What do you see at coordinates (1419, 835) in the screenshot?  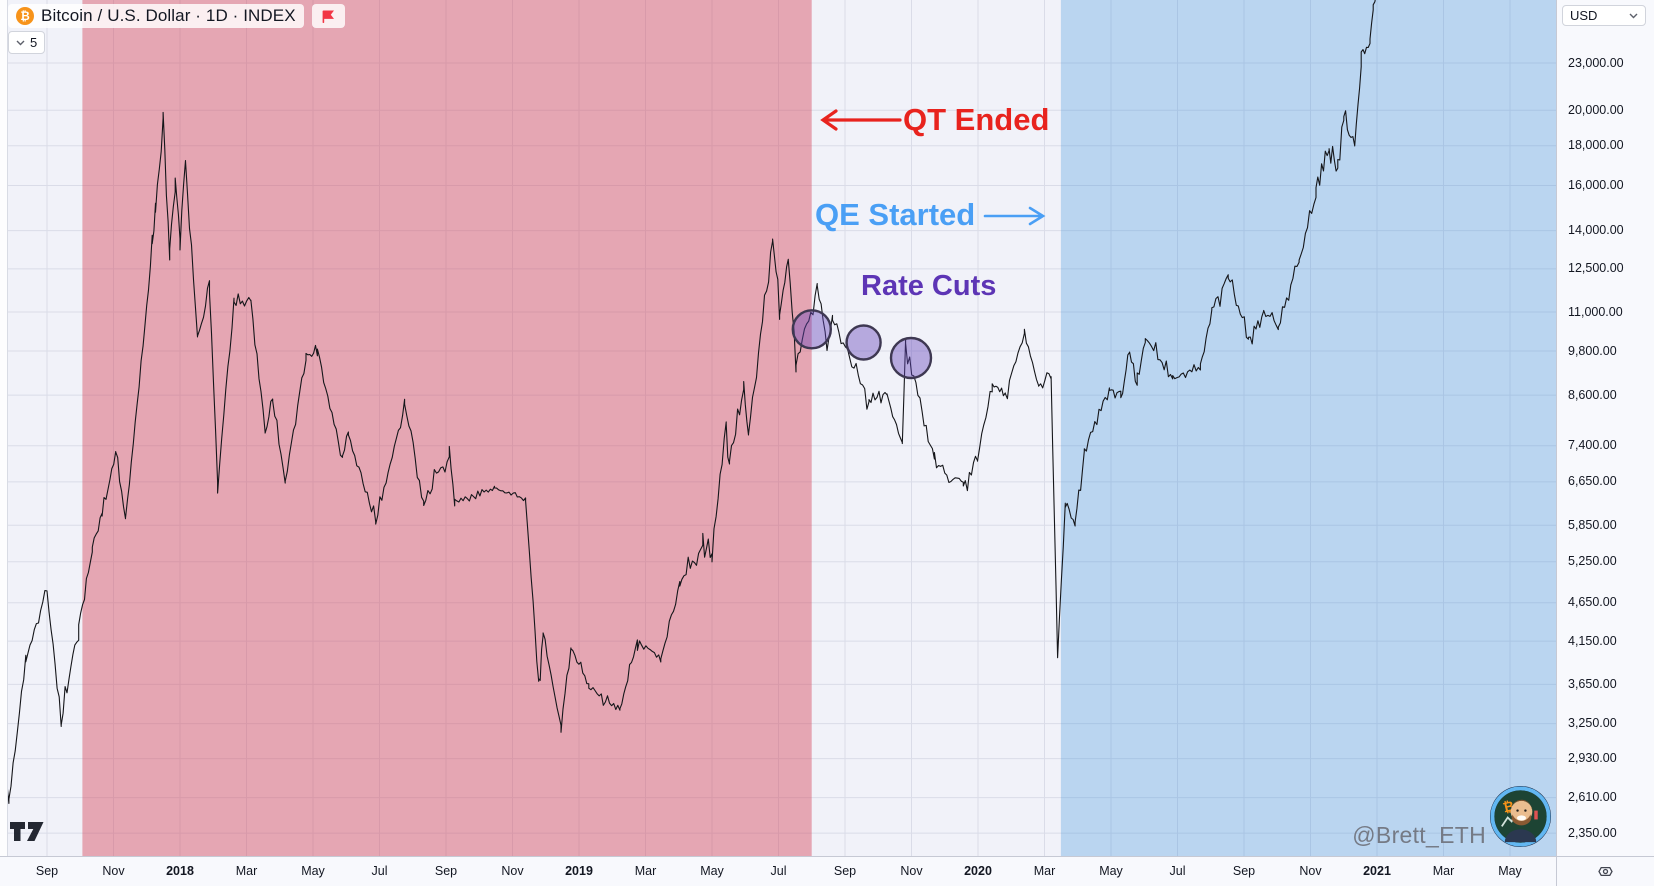 I see `credit-label: @Brett_ETH` at bounding box center [1419, 835].